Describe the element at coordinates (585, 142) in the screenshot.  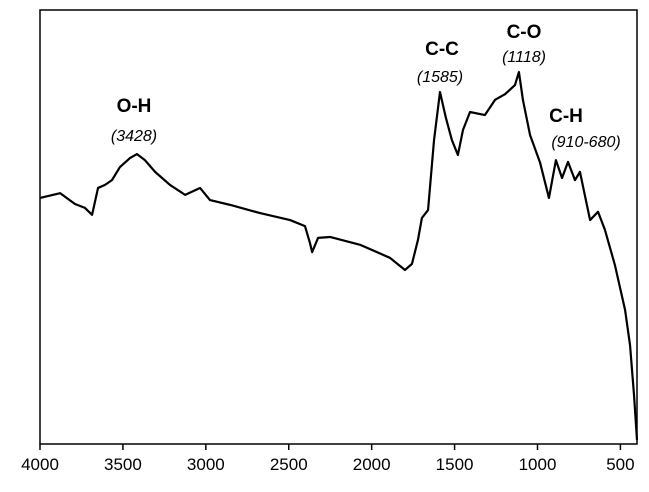
I see `annotation-note: (910-680)` at that location.